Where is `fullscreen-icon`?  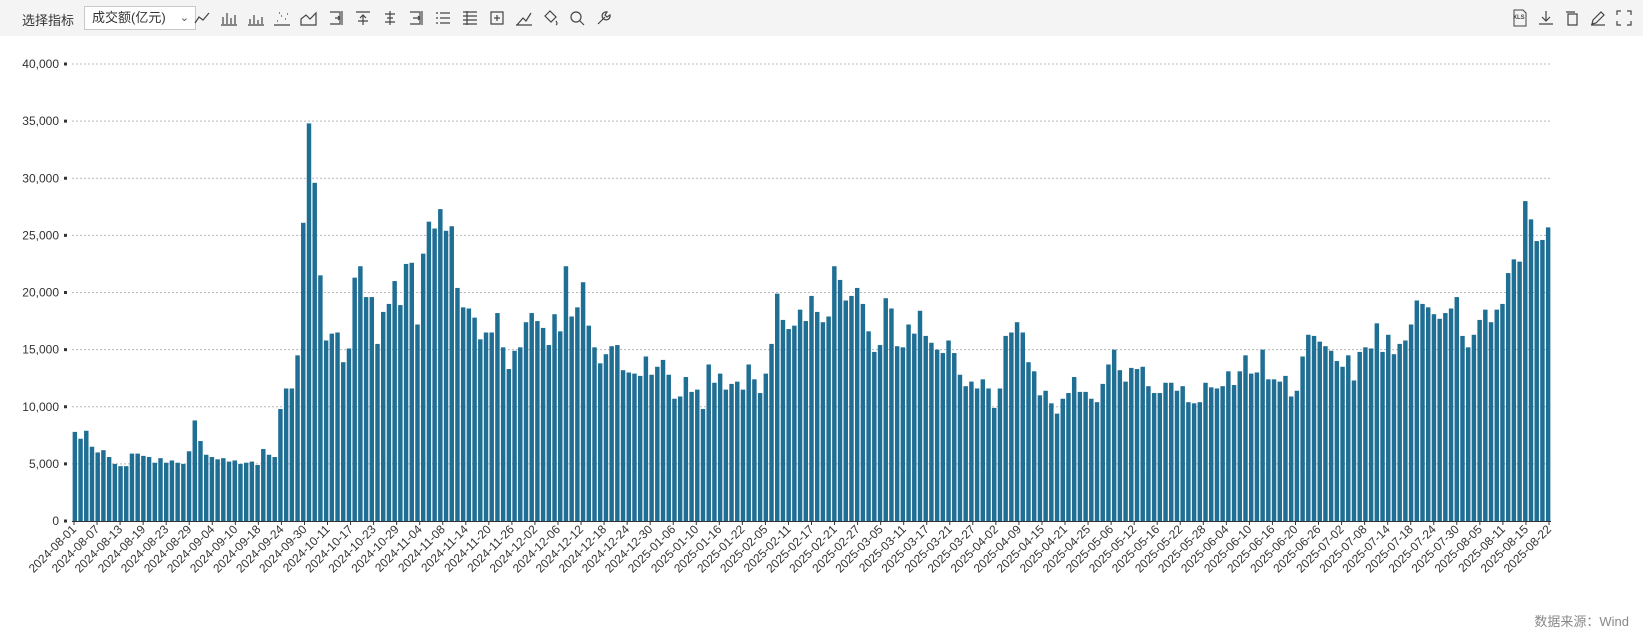
fullscreen-icon is located at coordinates (1624, 18).